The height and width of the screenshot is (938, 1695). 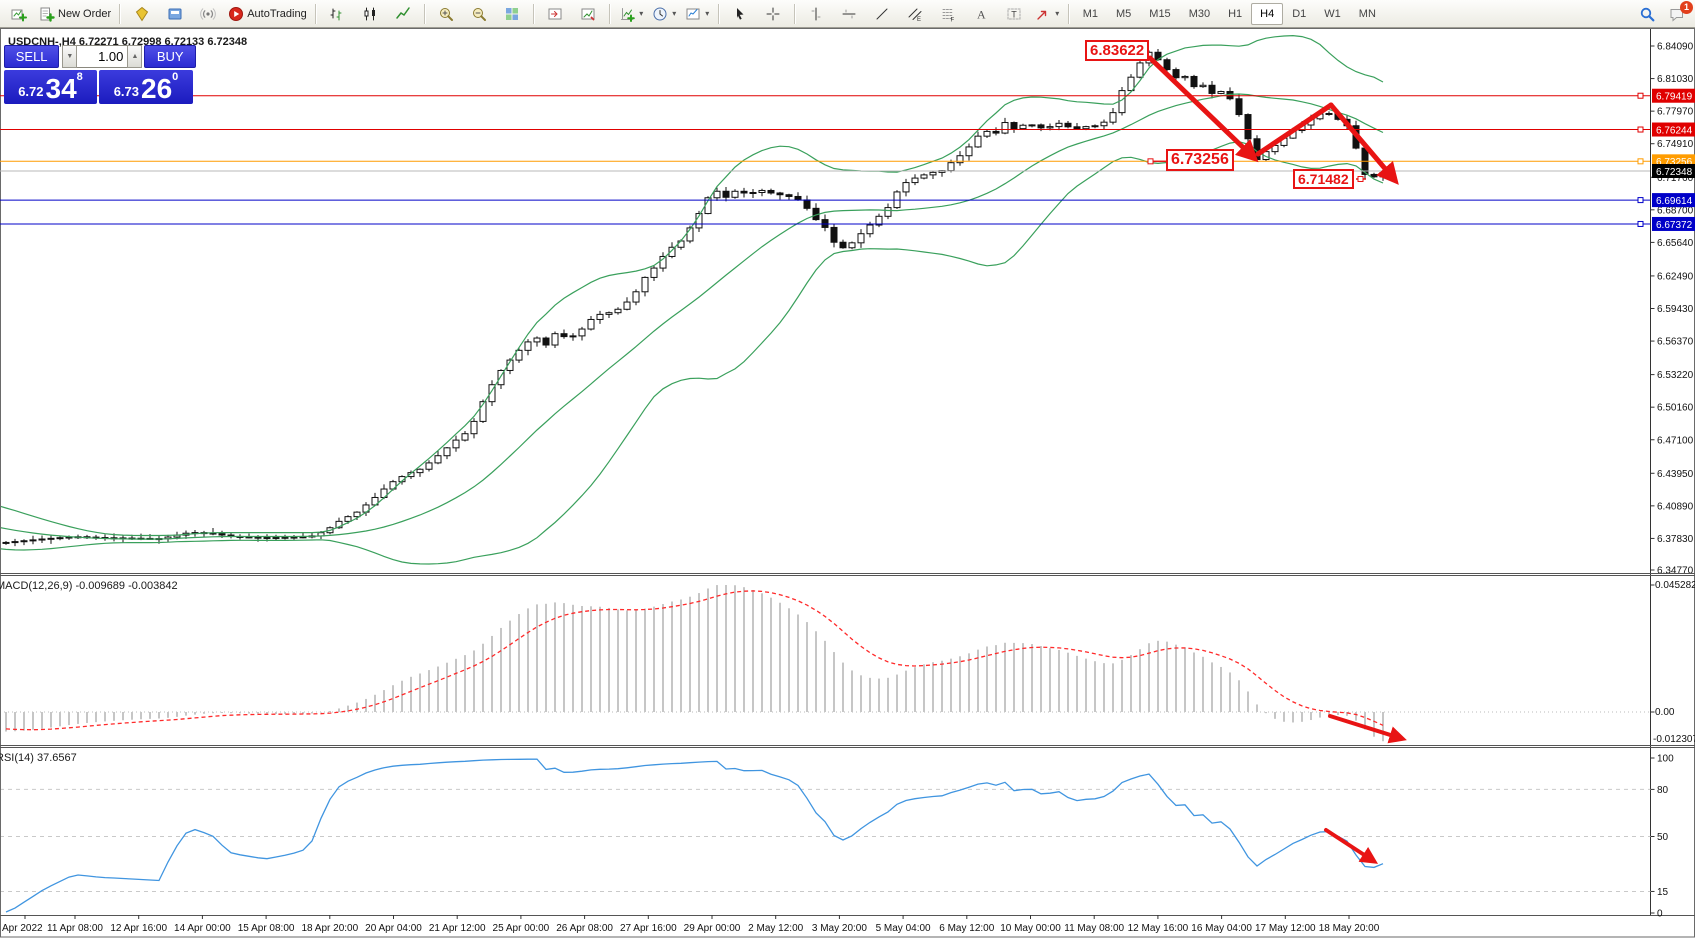 What do you see at coordinates (816, 13) in the screenshot?
I see `vertical-line-tool-button` at bounding box center [816, 13].